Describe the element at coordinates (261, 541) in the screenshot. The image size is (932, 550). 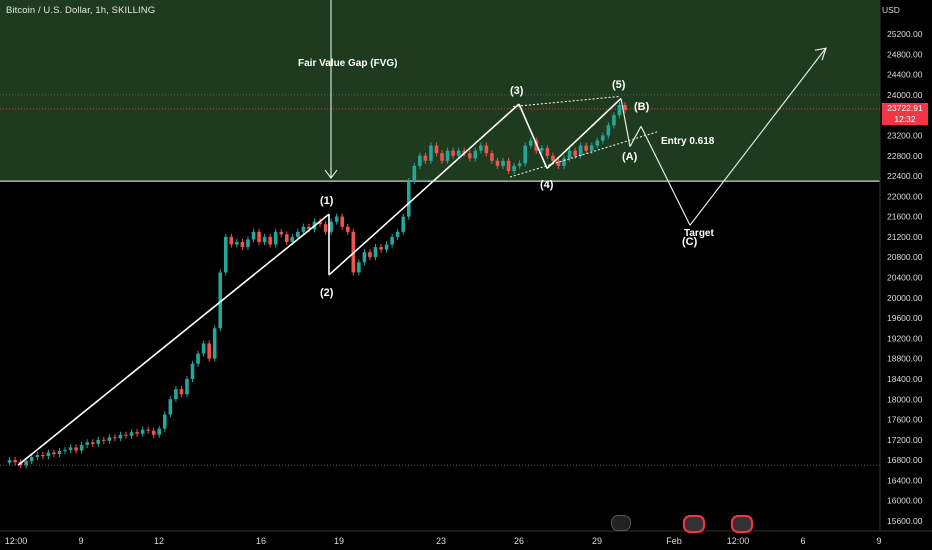
I see `x-tick-label: 16` at that location.